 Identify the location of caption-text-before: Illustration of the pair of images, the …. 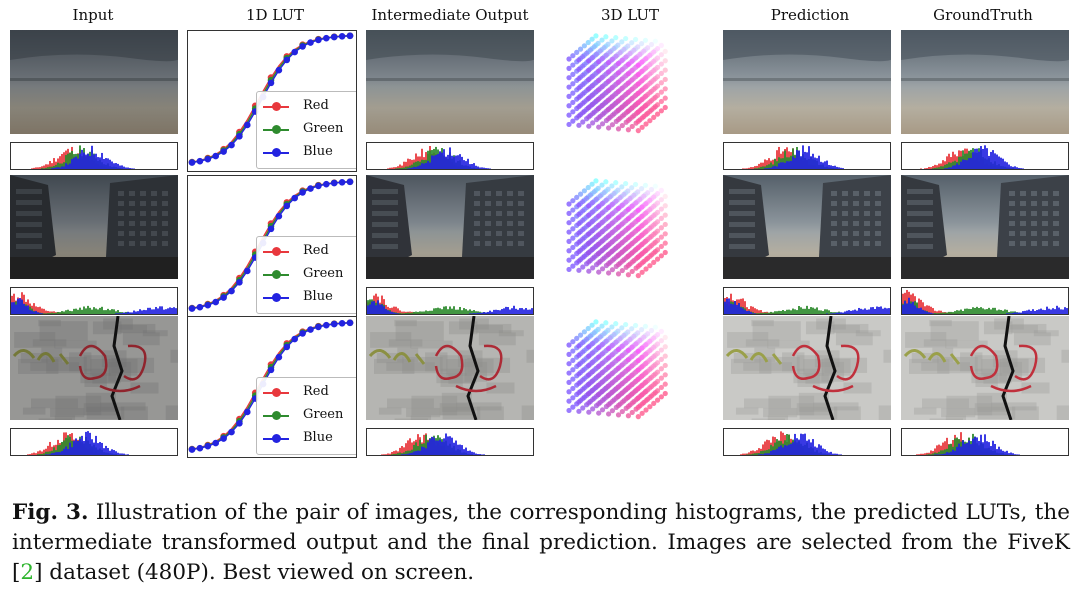
(541, 542).